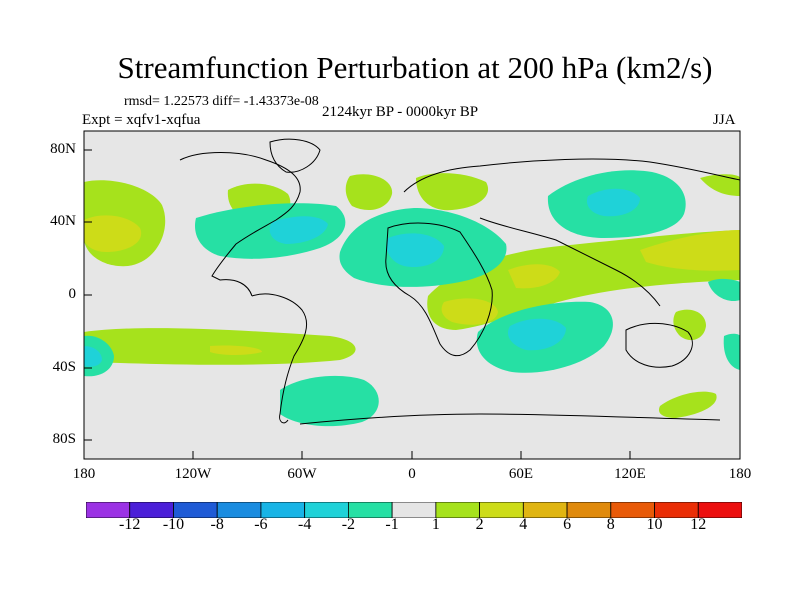  Describe the element at coordinates (613, 202) in the screenshot. I see `contour-negative-asia-core` at that location.